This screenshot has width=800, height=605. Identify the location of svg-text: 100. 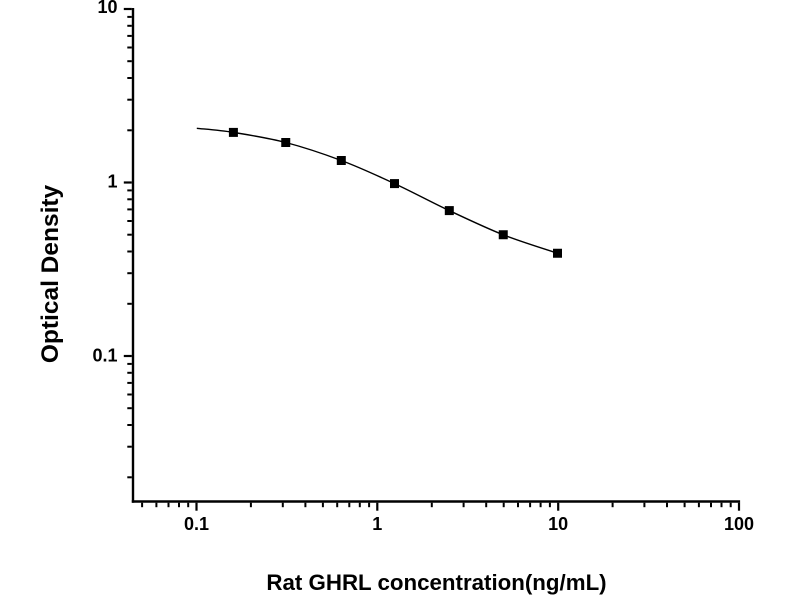
(739, 524).